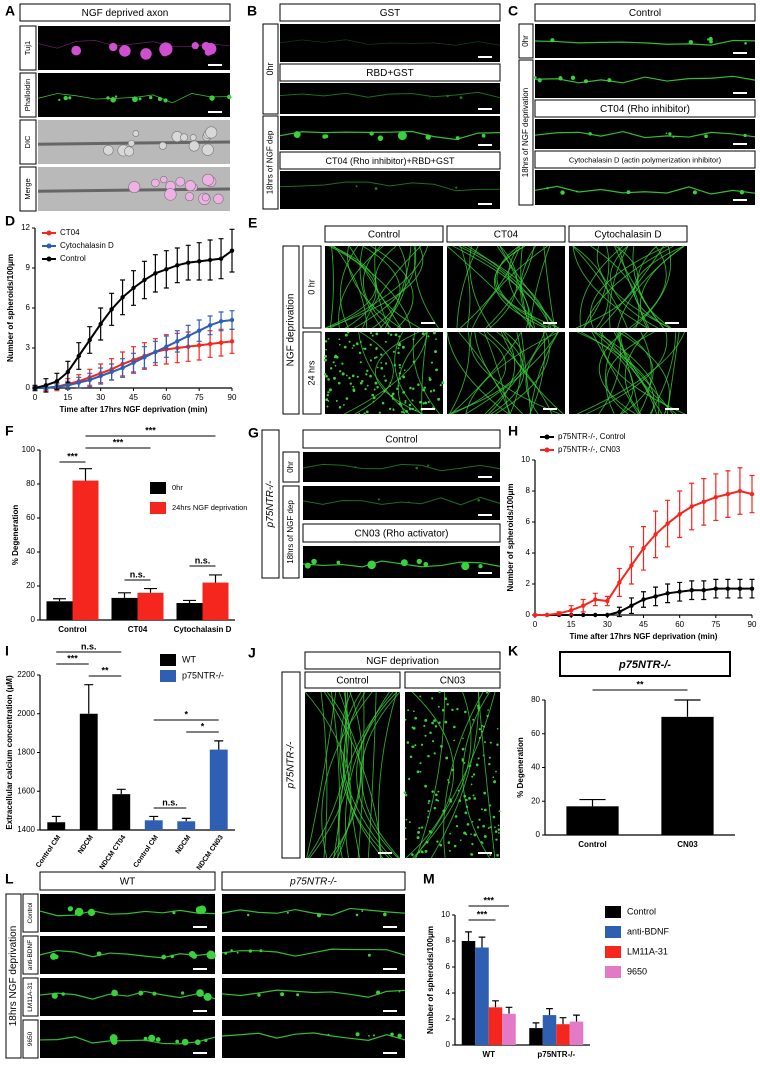  Describe the element at coordinates (592, 436) in the screenshot. I see `legend-label: p75NTR-/-, Control` at that location.